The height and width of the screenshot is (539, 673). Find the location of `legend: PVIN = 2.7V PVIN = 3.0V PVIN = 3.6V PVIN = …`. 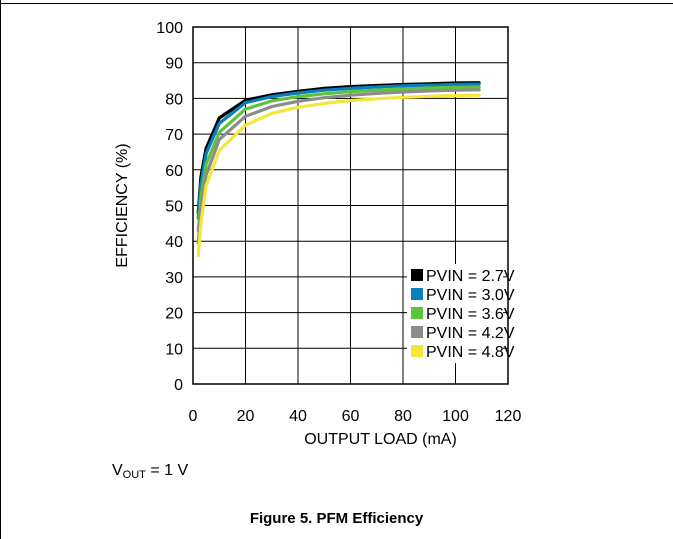

legend: PVIN = 2.7V PVIN = 3.0V PVIN = 3.6V PVIN = … is located at coordinates (461, 313).